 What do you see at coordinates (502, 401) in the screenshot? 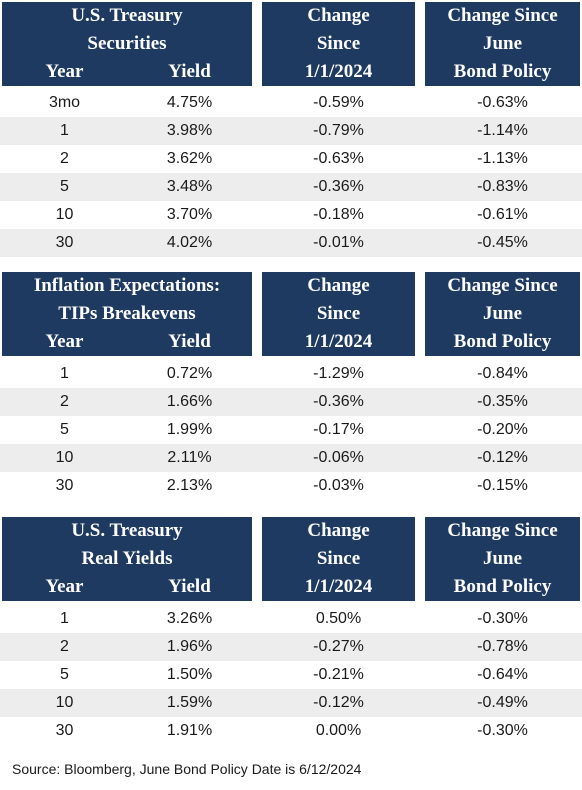
I see `change-june-cell: -0.35%` at bounding box center [502, 401].